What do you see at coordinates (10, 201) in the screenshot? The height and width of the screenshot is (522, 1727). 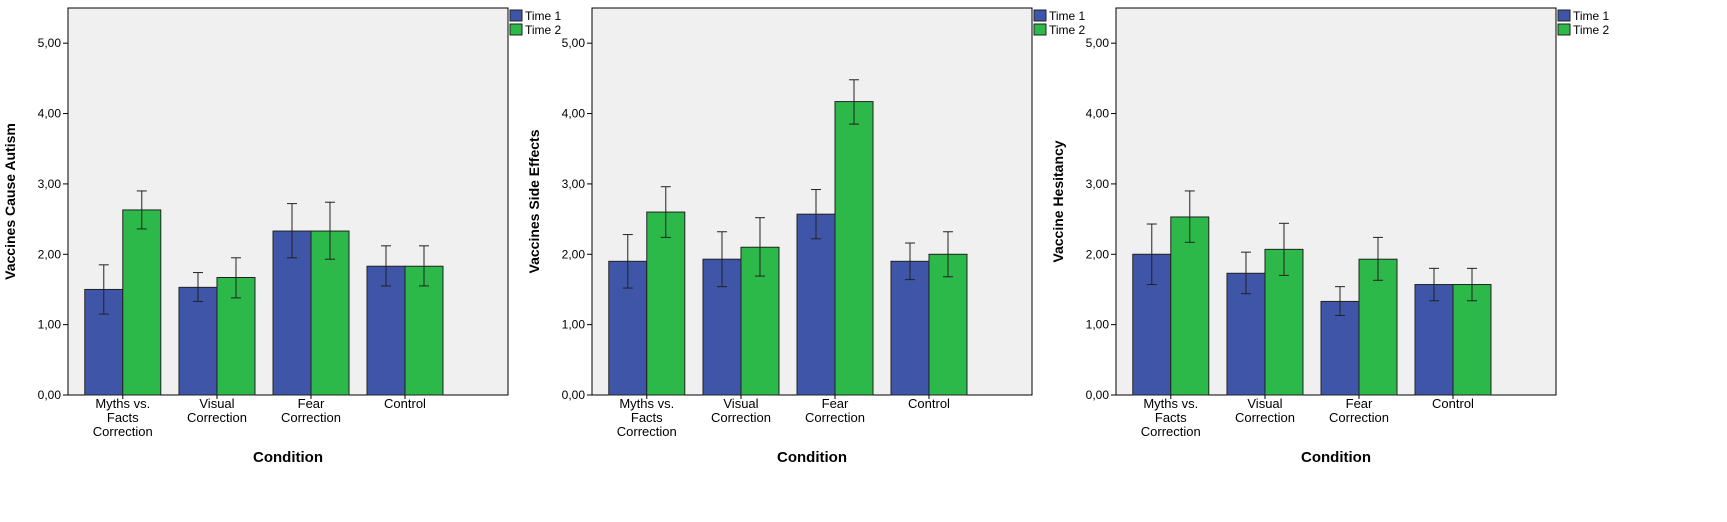 I see `y-axis-label: Vaccines Cause Autism` at bounding box center [10, 201].